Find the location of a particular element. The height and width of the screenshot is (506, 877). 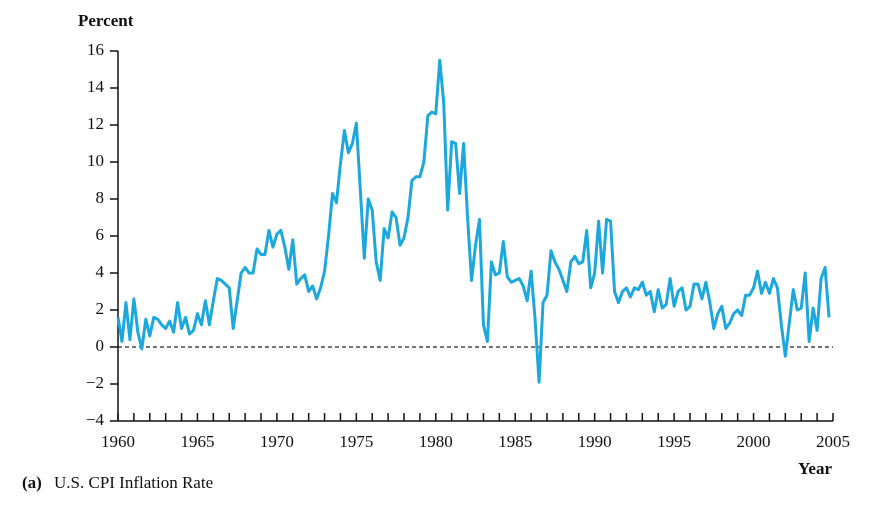

y-tick-label: 4 is located at coordinates (100, 271).